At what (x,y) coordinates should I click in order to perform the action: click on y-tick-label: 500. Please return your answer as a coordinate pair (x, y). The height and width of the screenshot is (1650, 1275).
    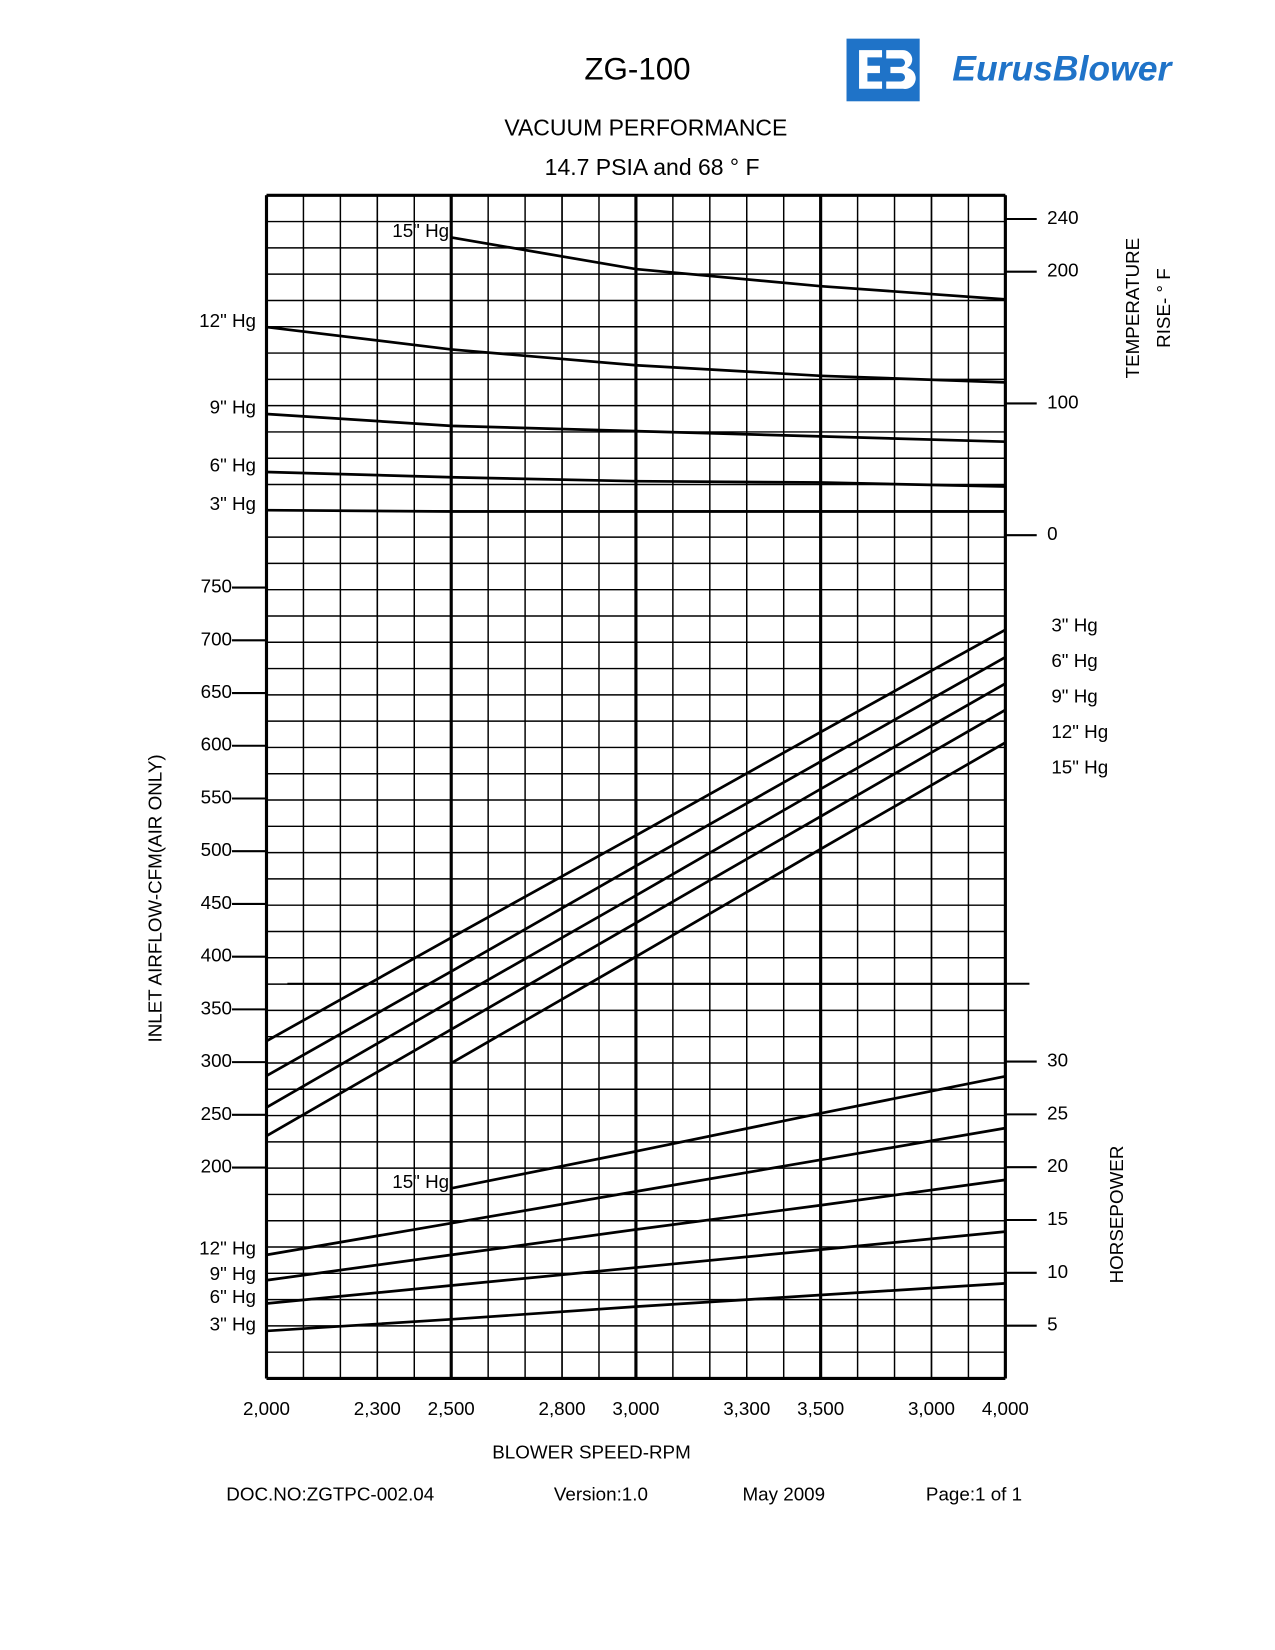
    Looking at the image, I should click on (216, 849).